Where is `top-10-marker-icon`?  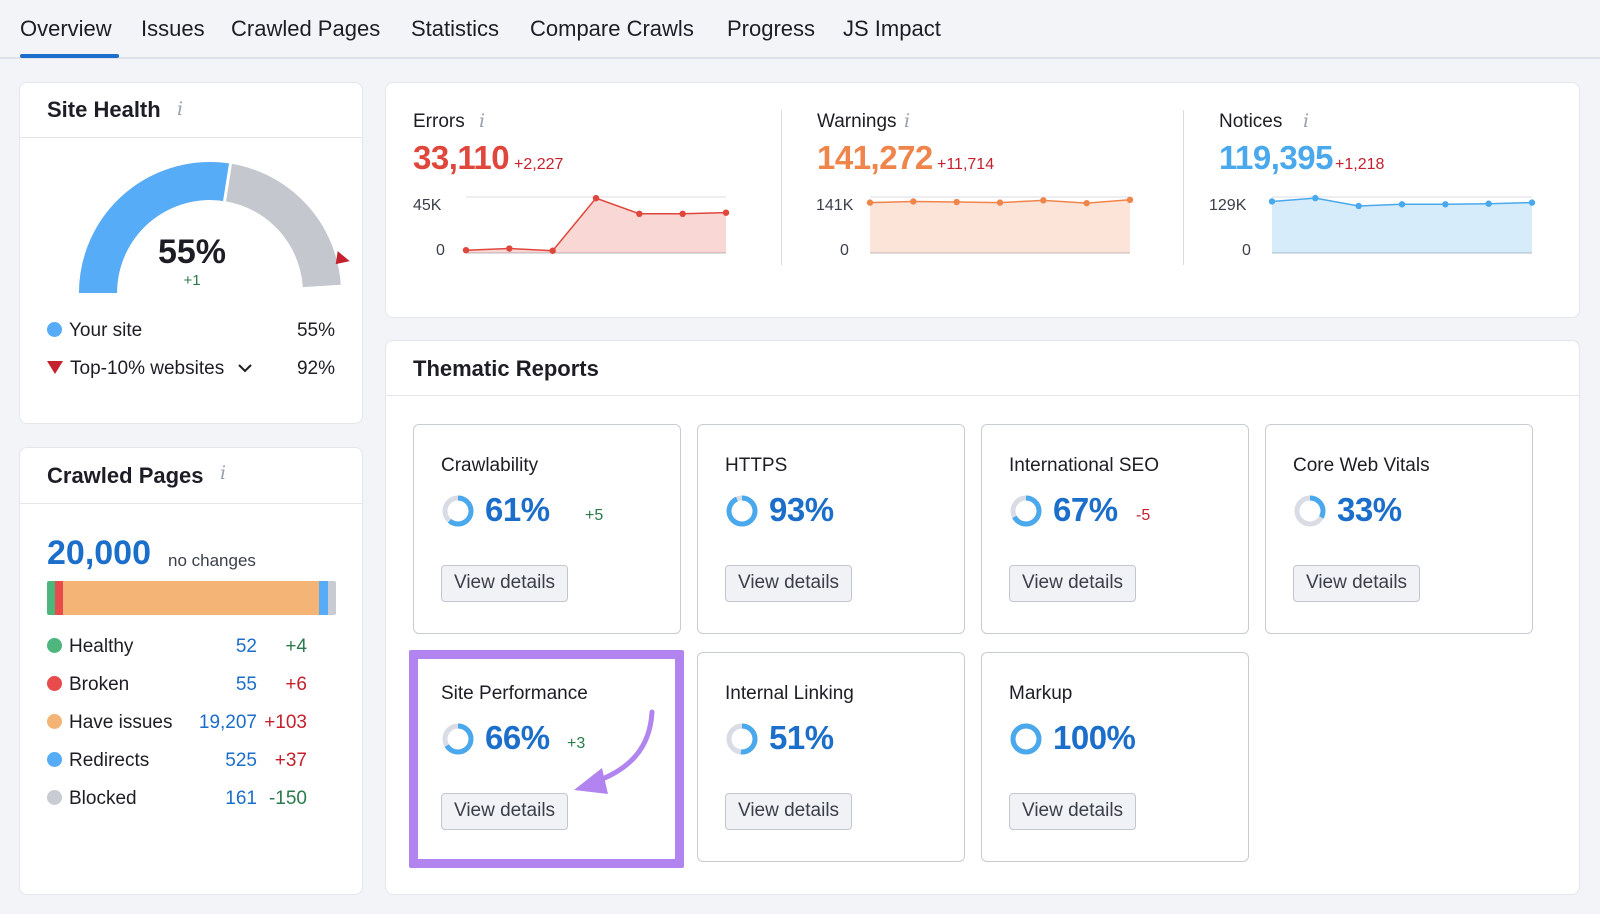
top-10-marker-icon is located at coordinates (342, 258).